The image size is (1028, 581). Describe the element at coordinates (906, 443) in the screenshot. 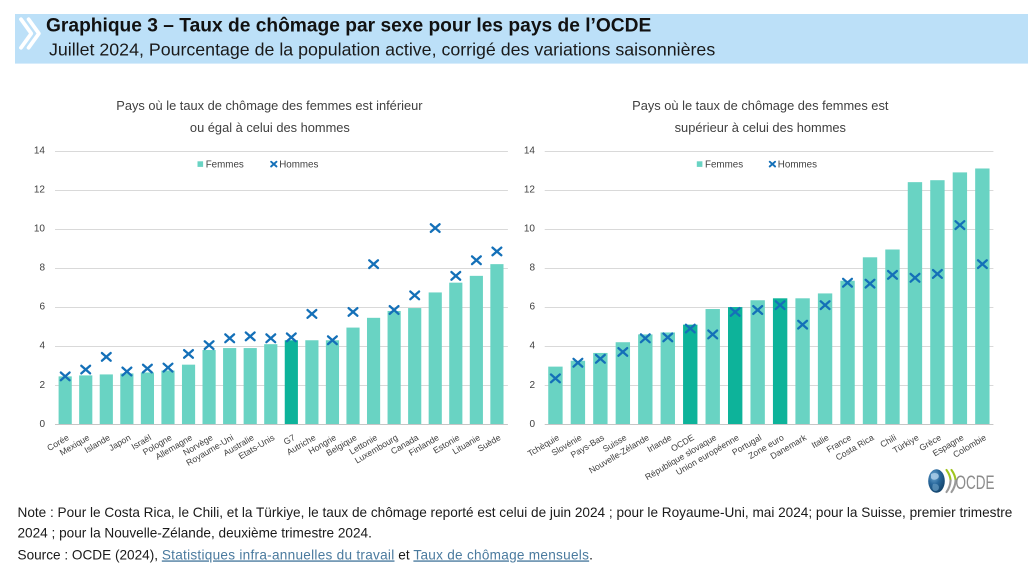

I see `svg-text: Türkiye` at that location.